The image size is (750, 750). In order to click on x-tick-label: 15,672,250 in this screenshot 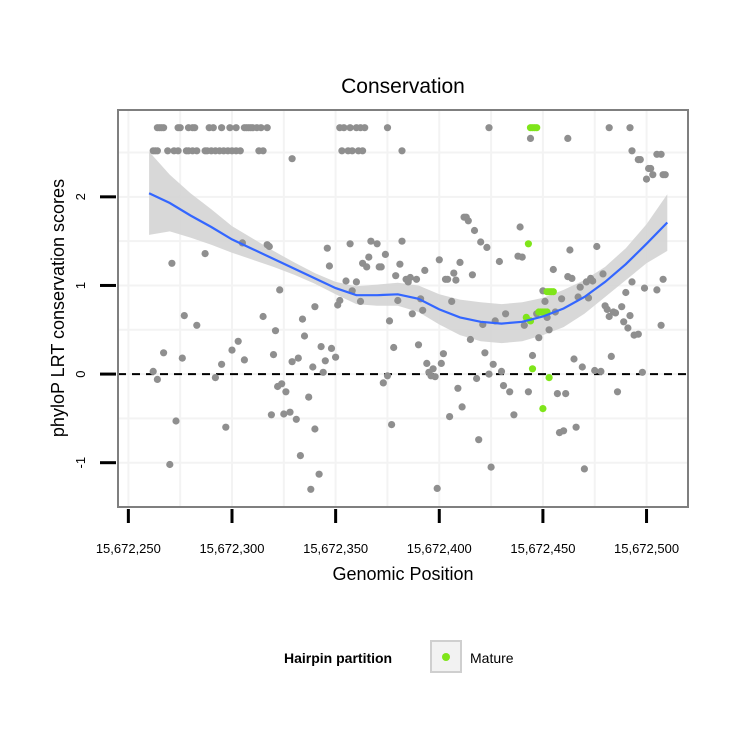, I will do `click(128, 548)`.